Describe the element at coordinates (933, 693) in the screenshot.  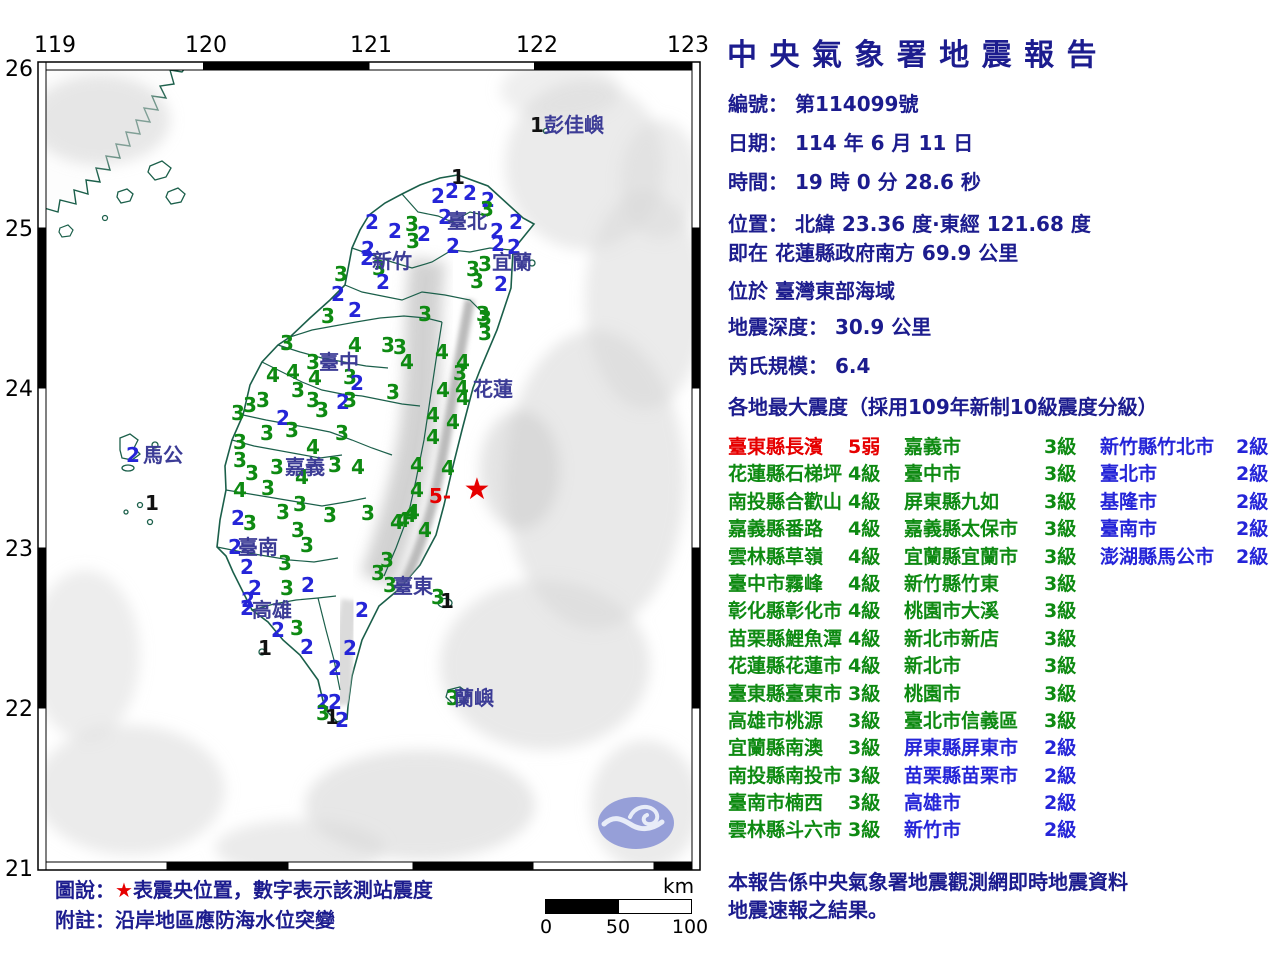
I see `intensity-location: 桃園市` at that location.